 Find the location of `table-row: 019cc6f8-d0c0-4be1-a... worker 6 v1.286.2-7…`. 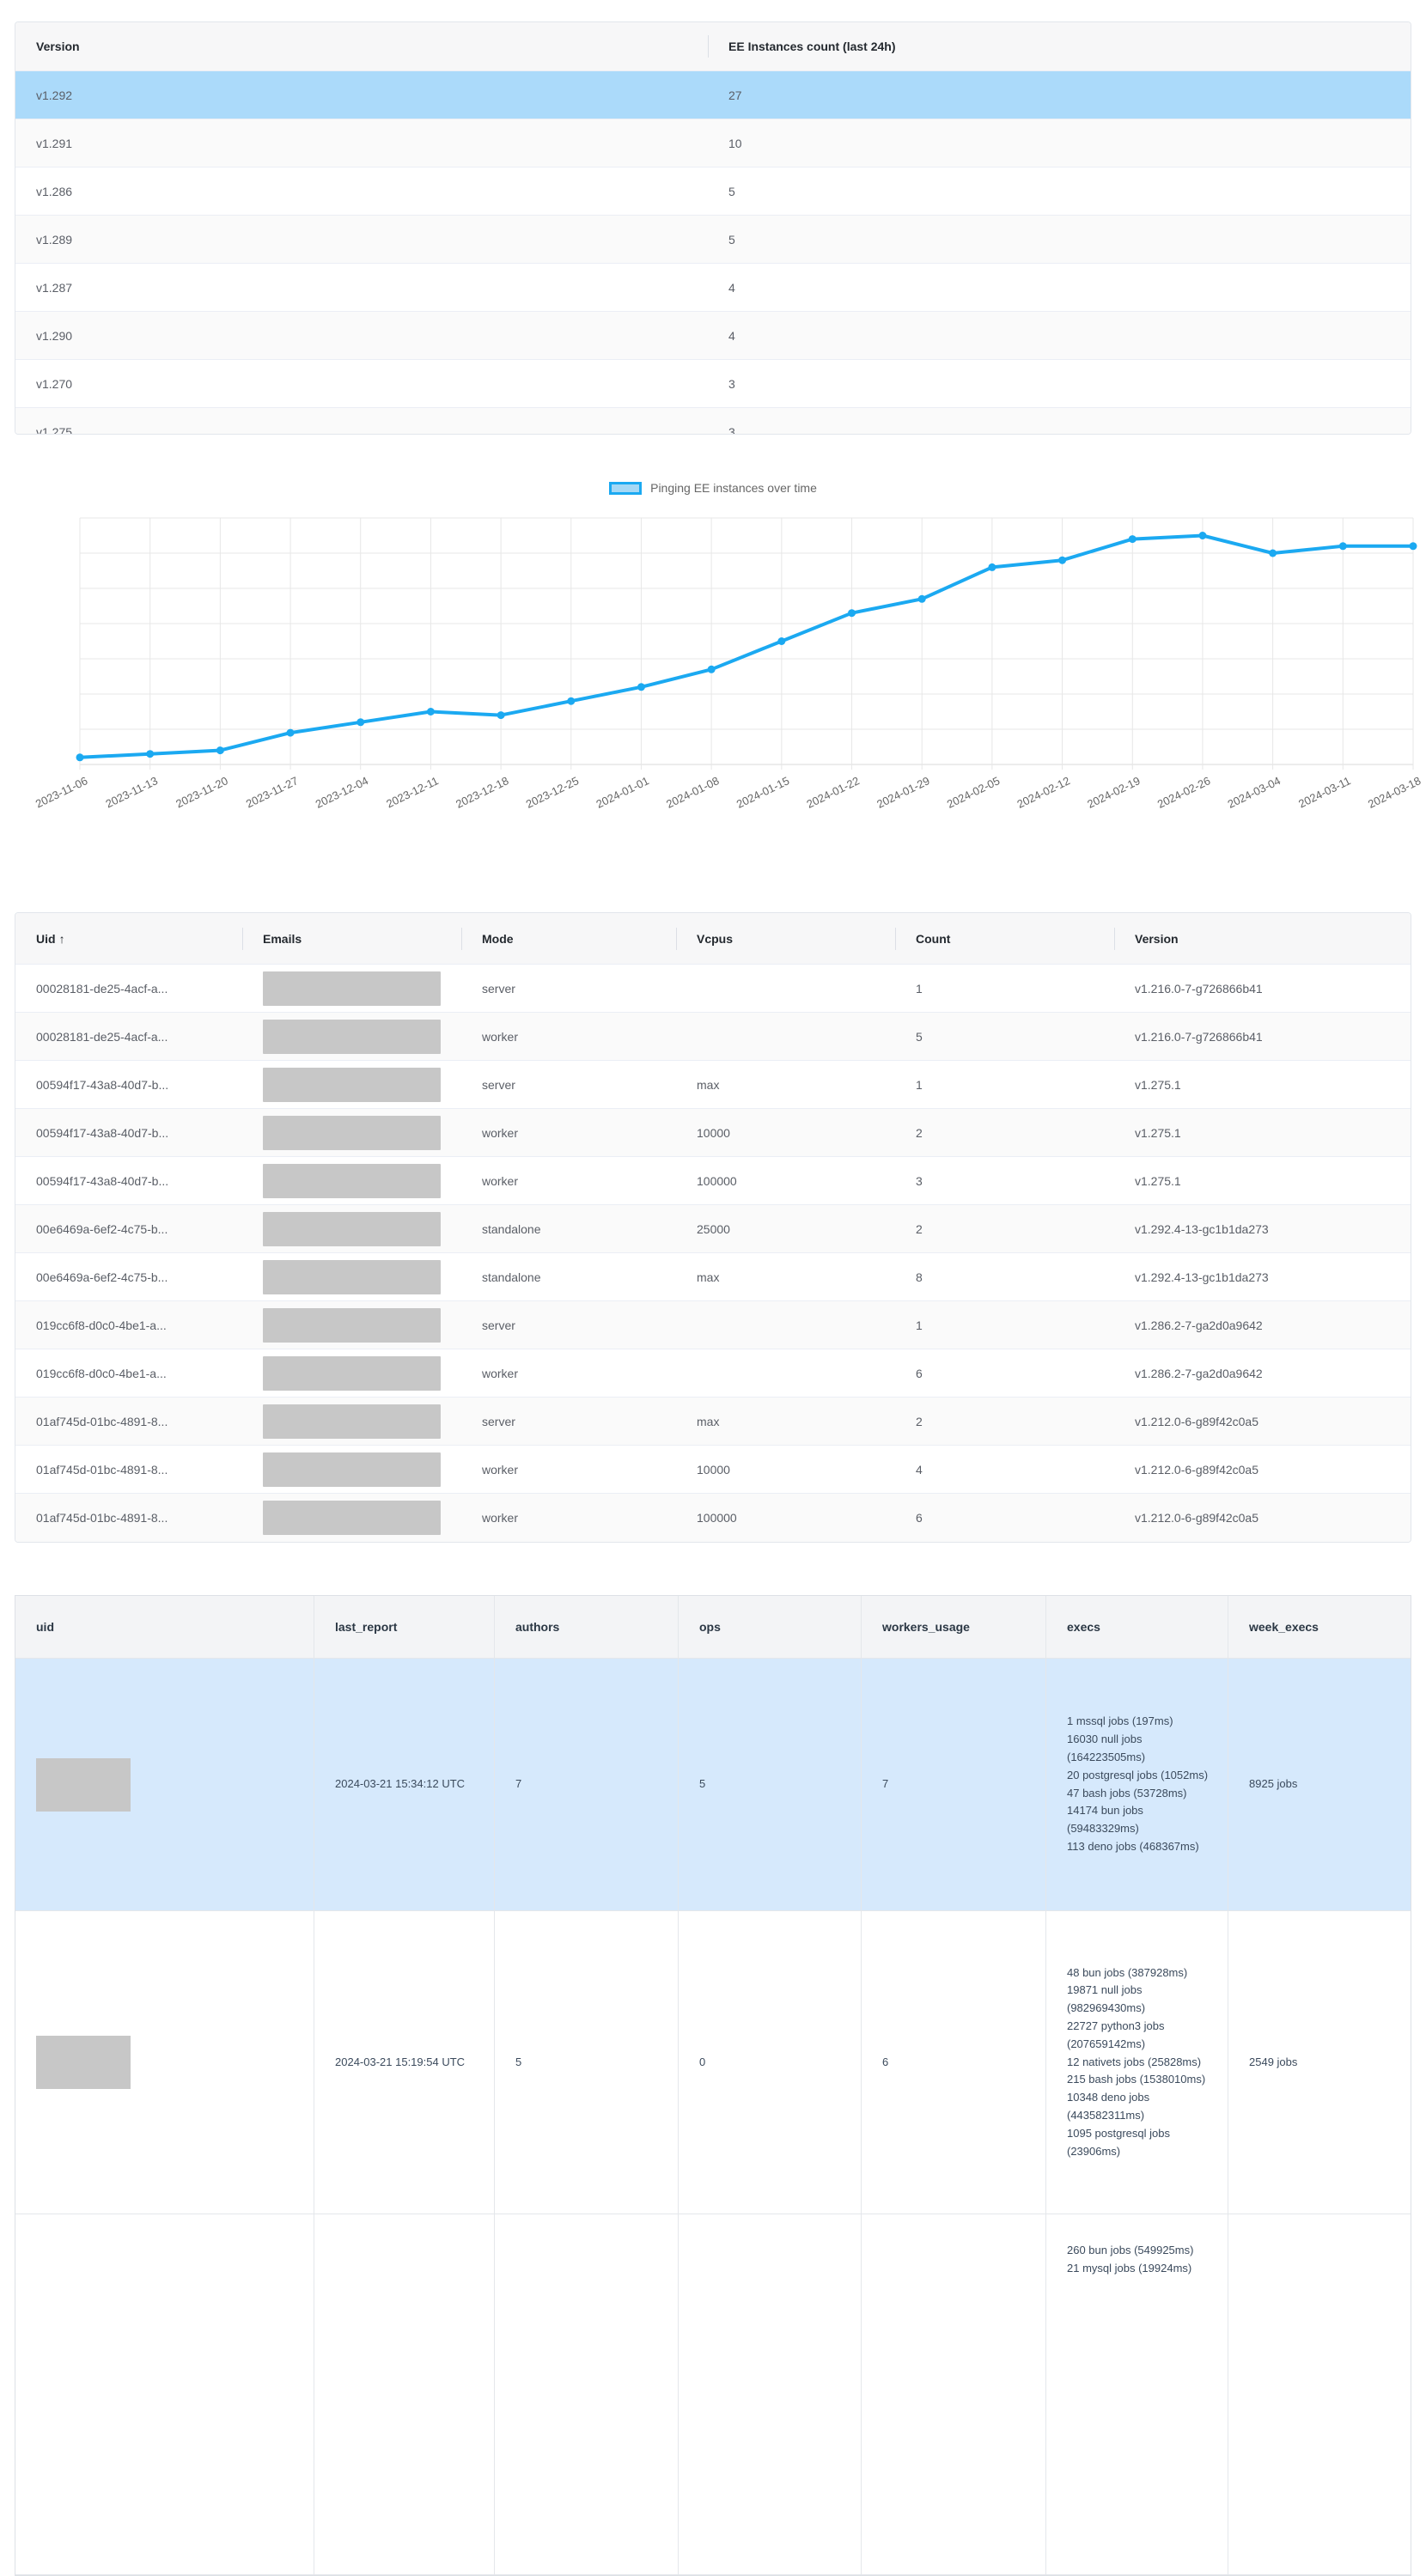

table-row: 019cc6f8-d0c0-4be1-a... worker 6 v1.286.2-7… is located at coordinates (713, 1373).